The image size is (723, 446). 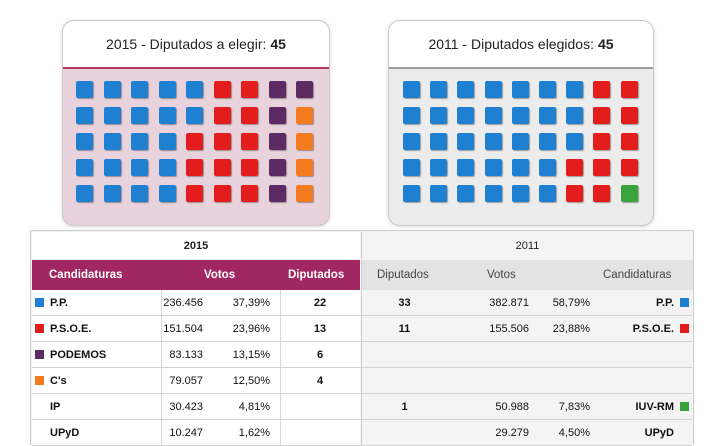 I want to click on votes-2011: 50.988, so click(x=512, y=406).